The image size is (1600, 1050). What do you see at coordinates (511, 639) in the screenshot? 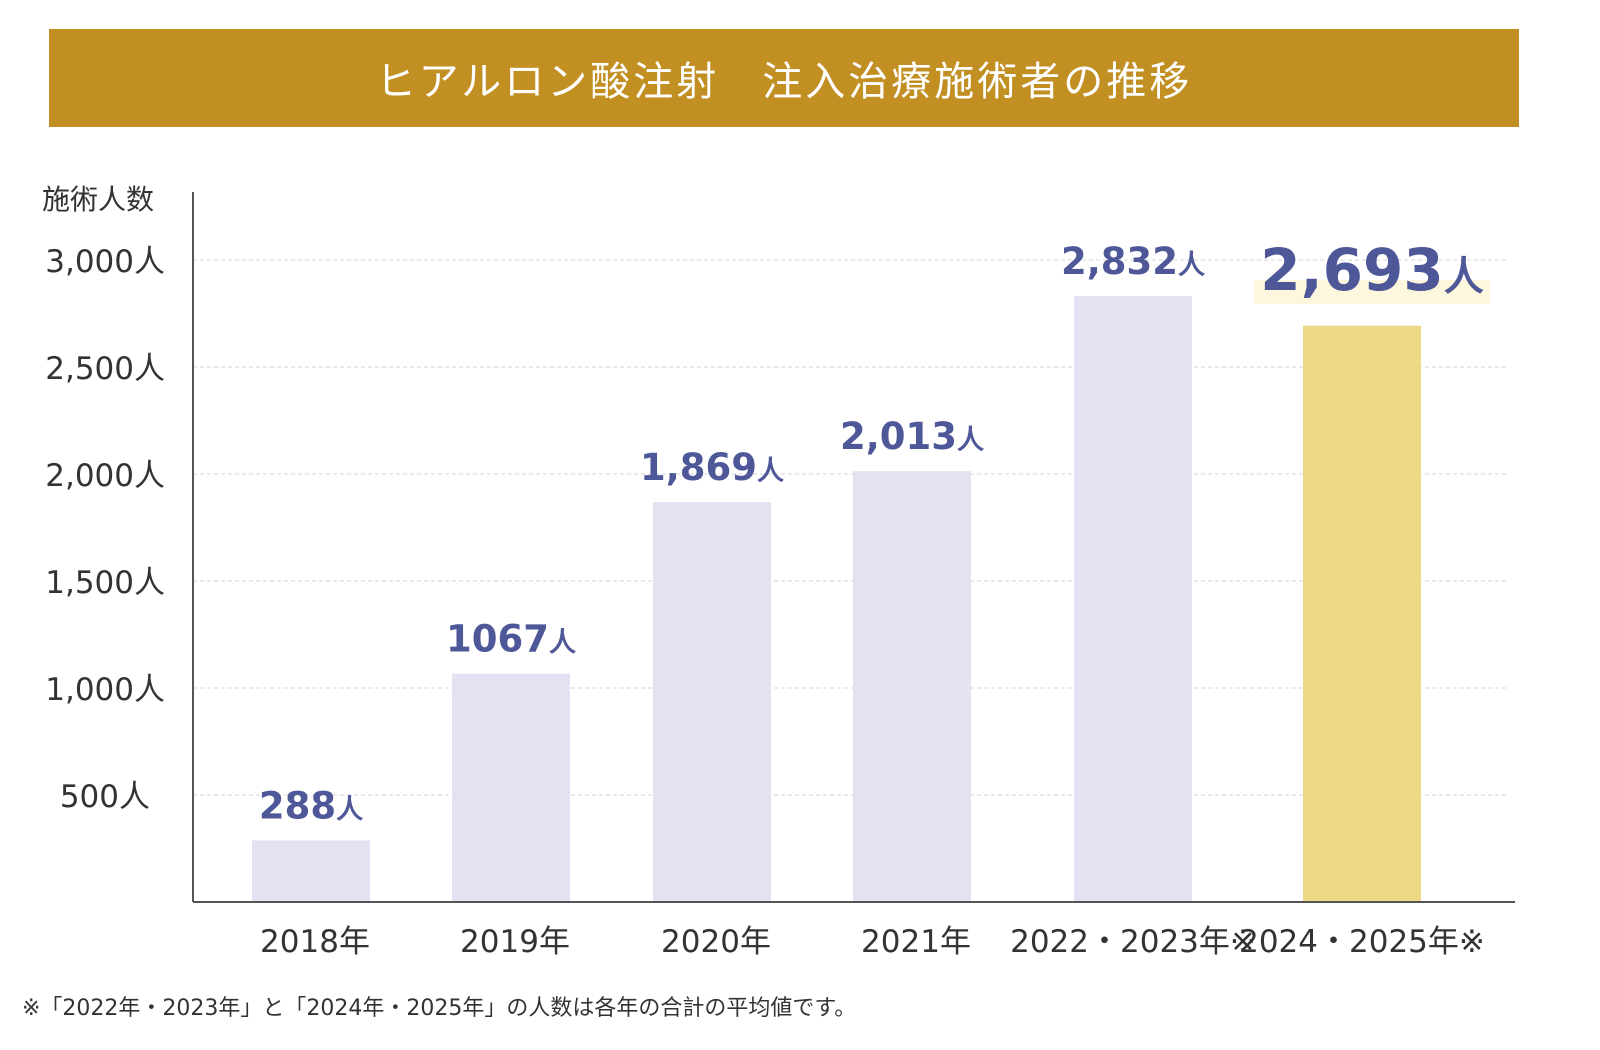
I see `data-label: 1067人` at bounding box center [511, 639].